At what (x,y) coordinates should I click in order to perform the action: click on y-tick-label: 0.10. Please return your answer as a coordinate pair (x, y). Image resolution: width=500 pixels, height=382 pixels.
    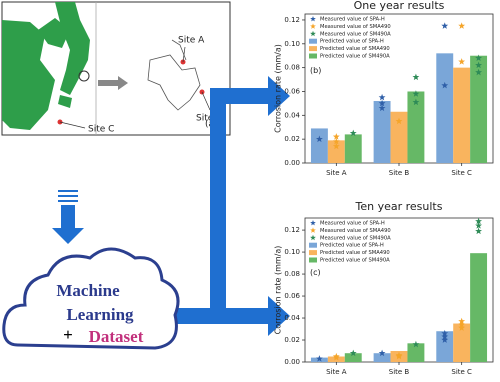
    Looking at the image, I should click on (292, 44).